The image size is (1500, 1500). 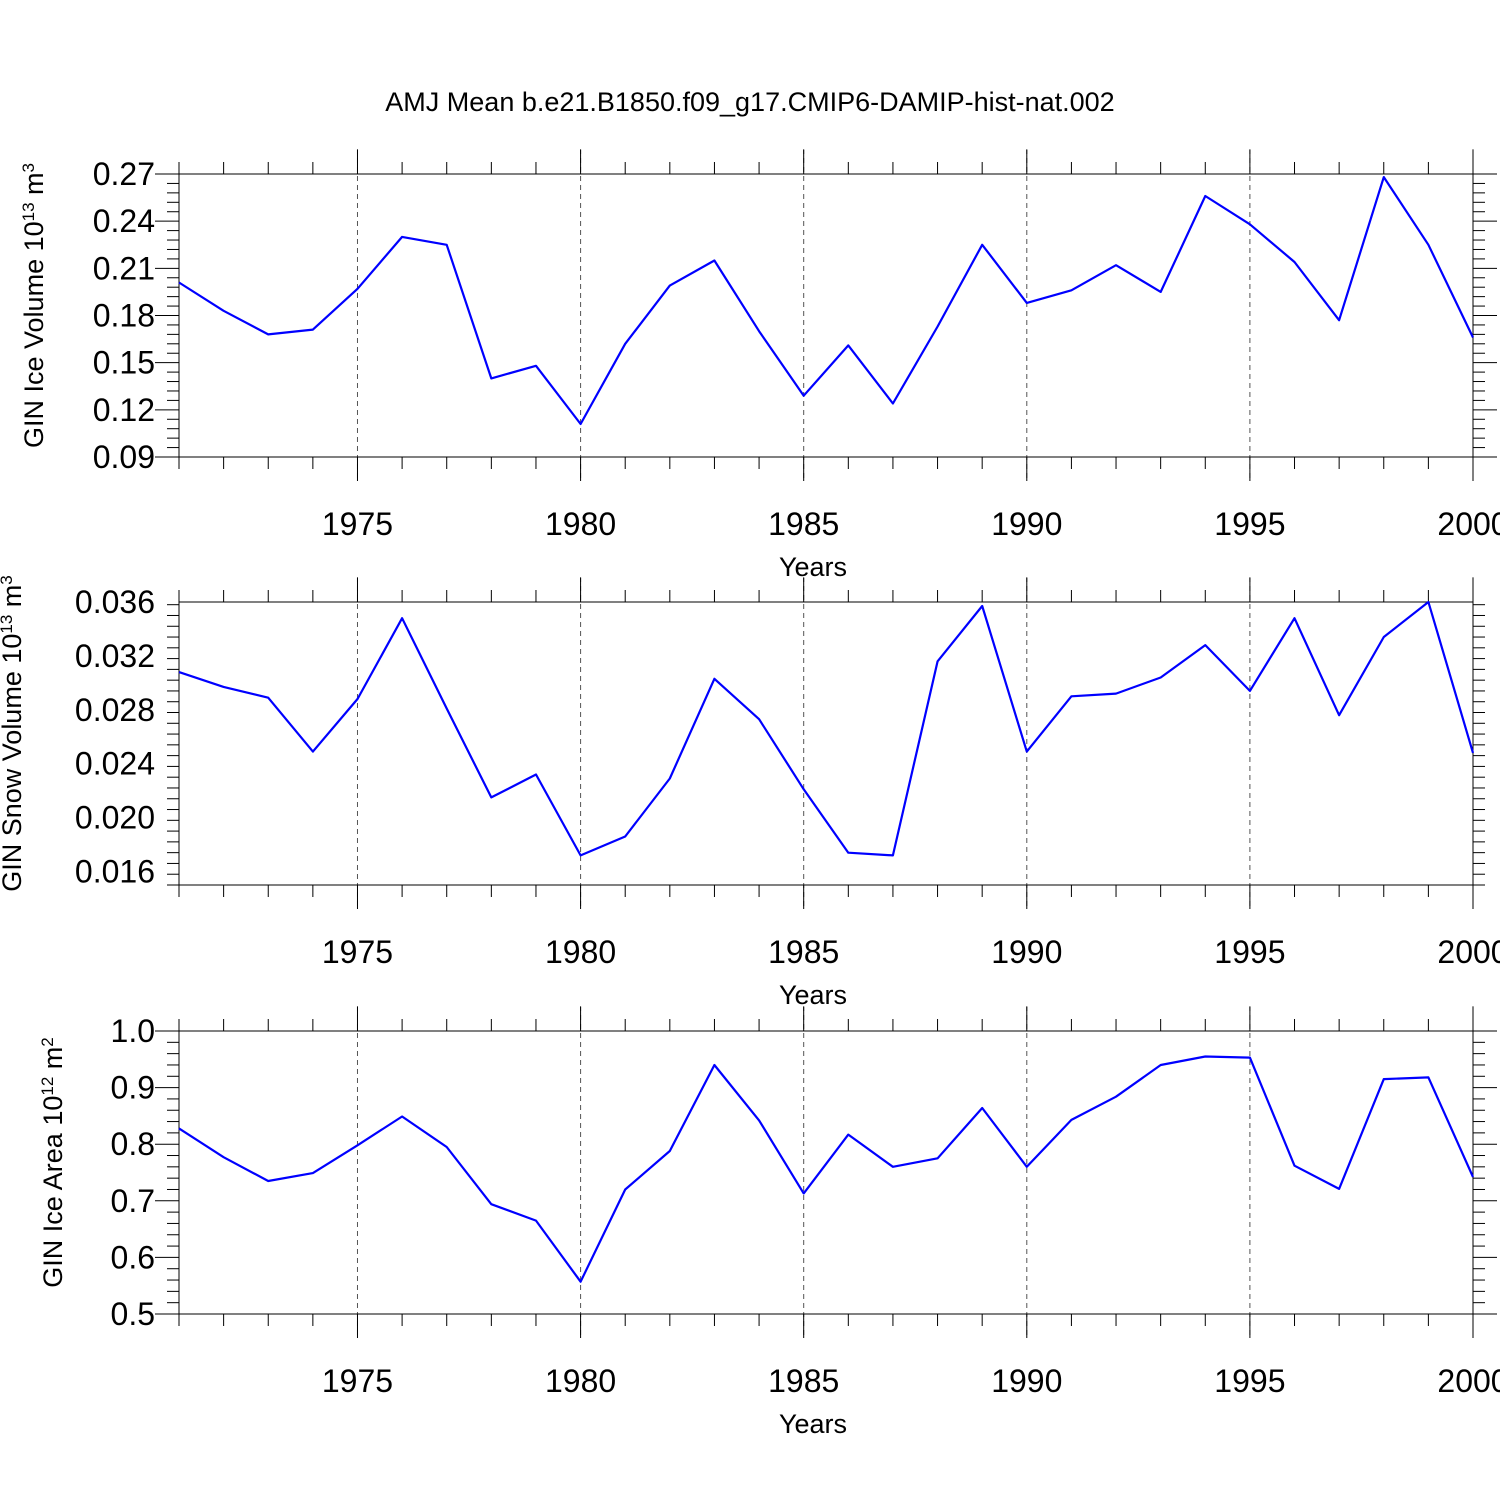 What do you see at coordinates (124, 268) in the screenshot?
I see `y-tick-label: 0.21` at bounding box center [124, 268].